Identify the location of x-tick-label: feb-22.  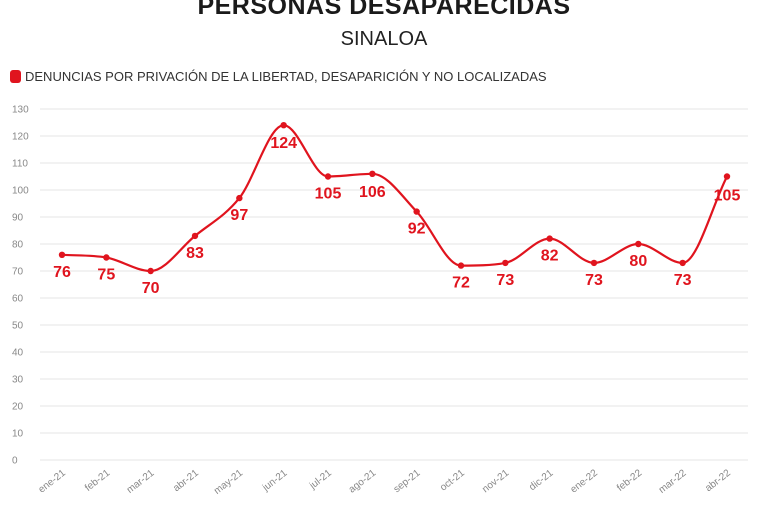
(629, 480).